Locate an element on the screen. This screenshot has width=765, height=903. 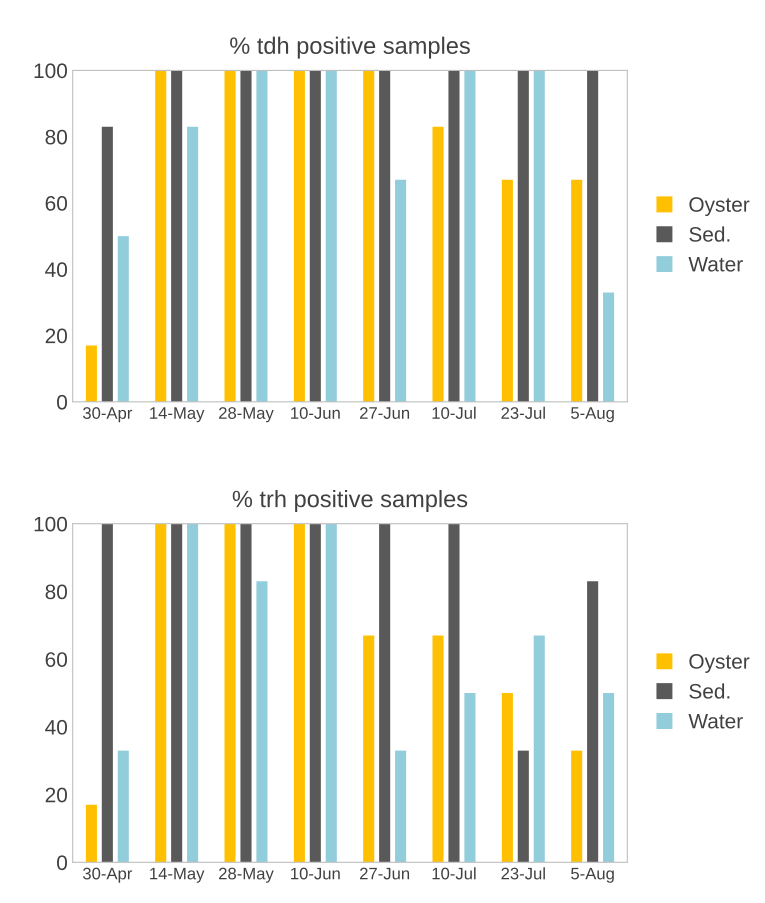
chart-title: % trh positive samples is located at coordinates (350, 501).